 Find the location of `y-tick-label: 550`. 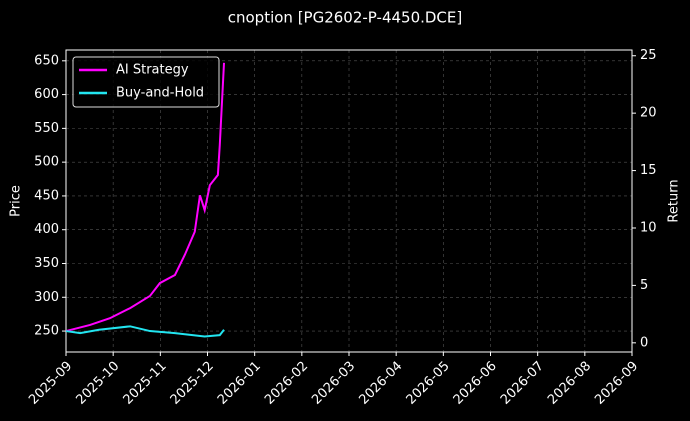

y-tick-label: 550 is located at coordinates (46, 128).